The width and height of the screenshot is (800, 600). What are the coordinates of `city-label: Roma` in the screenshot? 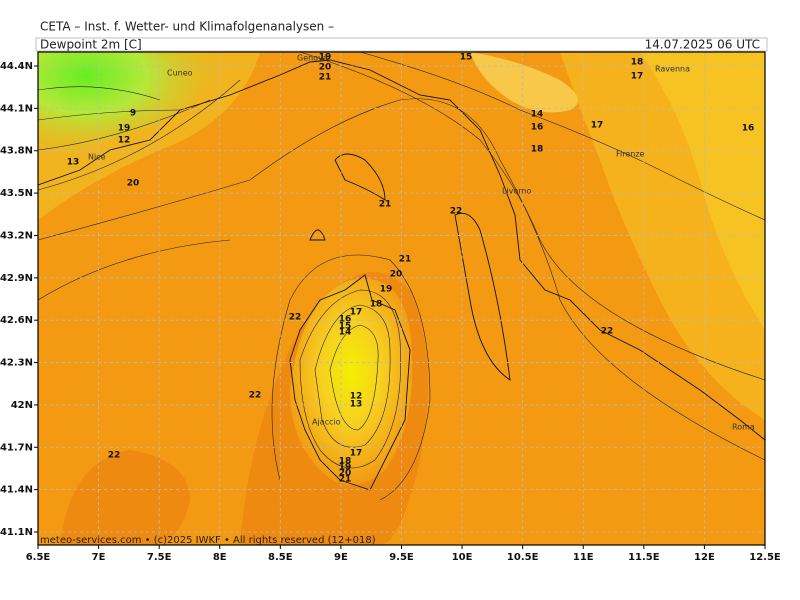 It's located at (743, 427).